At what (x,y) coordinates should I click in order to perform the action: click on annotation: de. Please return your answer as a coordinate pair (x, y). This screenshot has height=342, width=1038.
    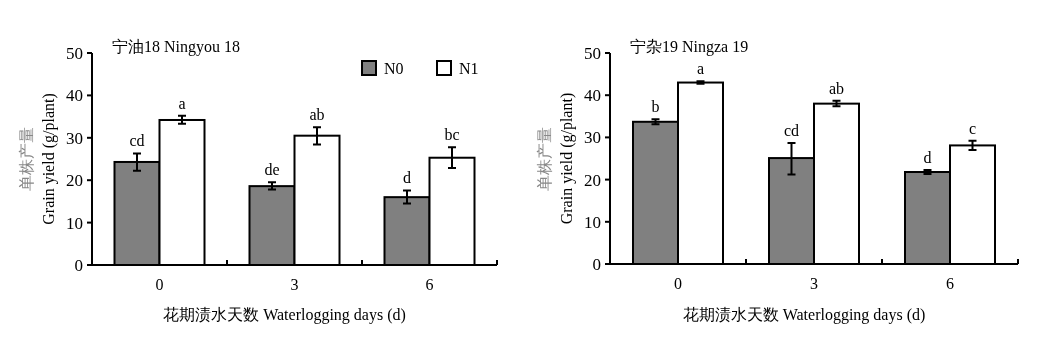
    Looking at the image, I should click on (272, 170).